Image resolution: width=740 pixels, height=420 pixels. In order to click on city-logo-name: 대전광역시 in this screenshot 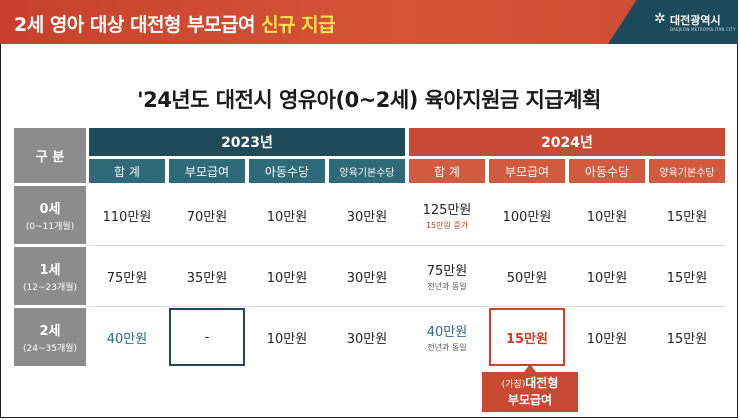, I will do `click(695, 20)`.